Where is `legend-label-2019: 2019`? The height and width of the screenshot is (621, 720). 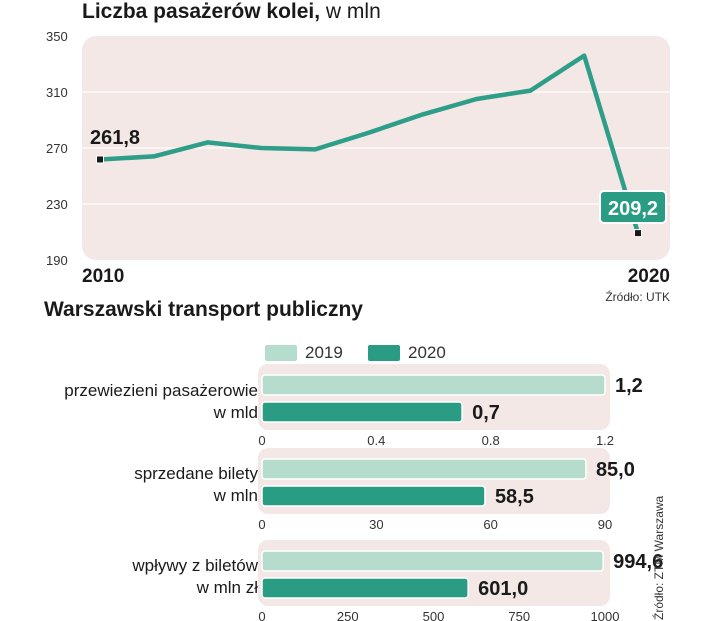 legend-label-2019: 2019 is located at coordinates (324, 352).